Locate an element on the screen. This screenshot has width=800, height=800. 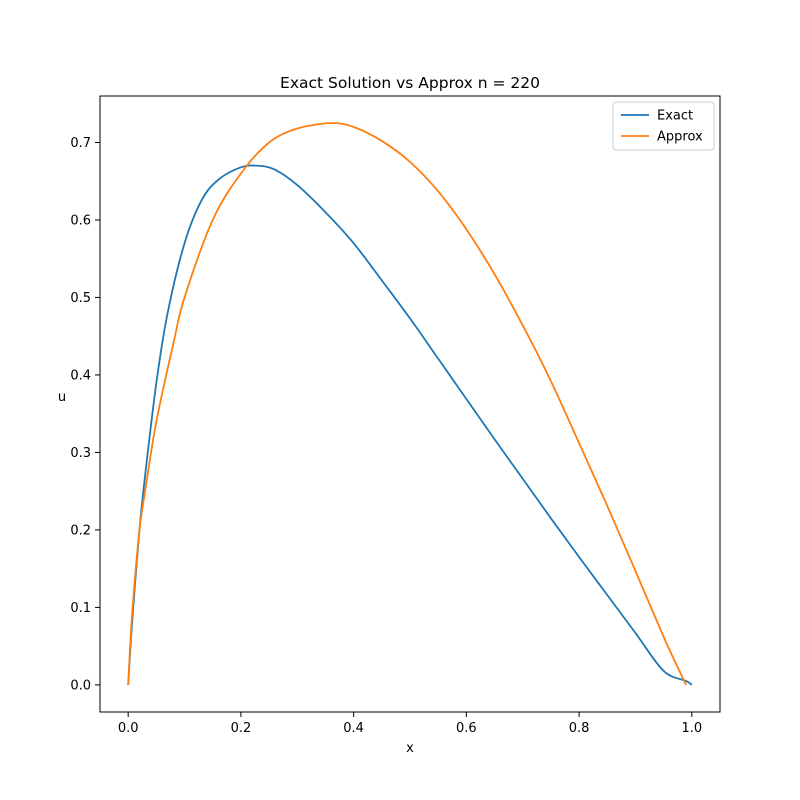
x-axis-ticks: 0.0 0.2 0.4 0.6 0.8 1.0 is located at coordinates (410, 724).